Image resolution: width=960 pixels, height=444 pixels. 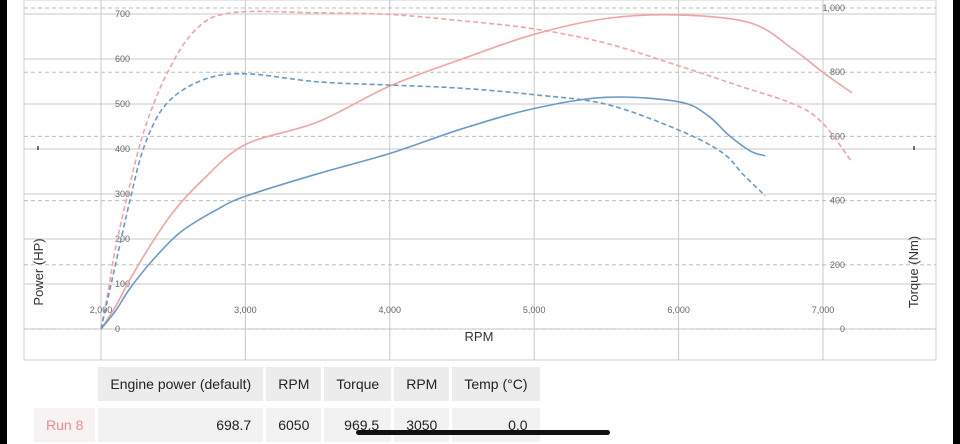 I want to click on header-spacer, so click(x=64, y=384).